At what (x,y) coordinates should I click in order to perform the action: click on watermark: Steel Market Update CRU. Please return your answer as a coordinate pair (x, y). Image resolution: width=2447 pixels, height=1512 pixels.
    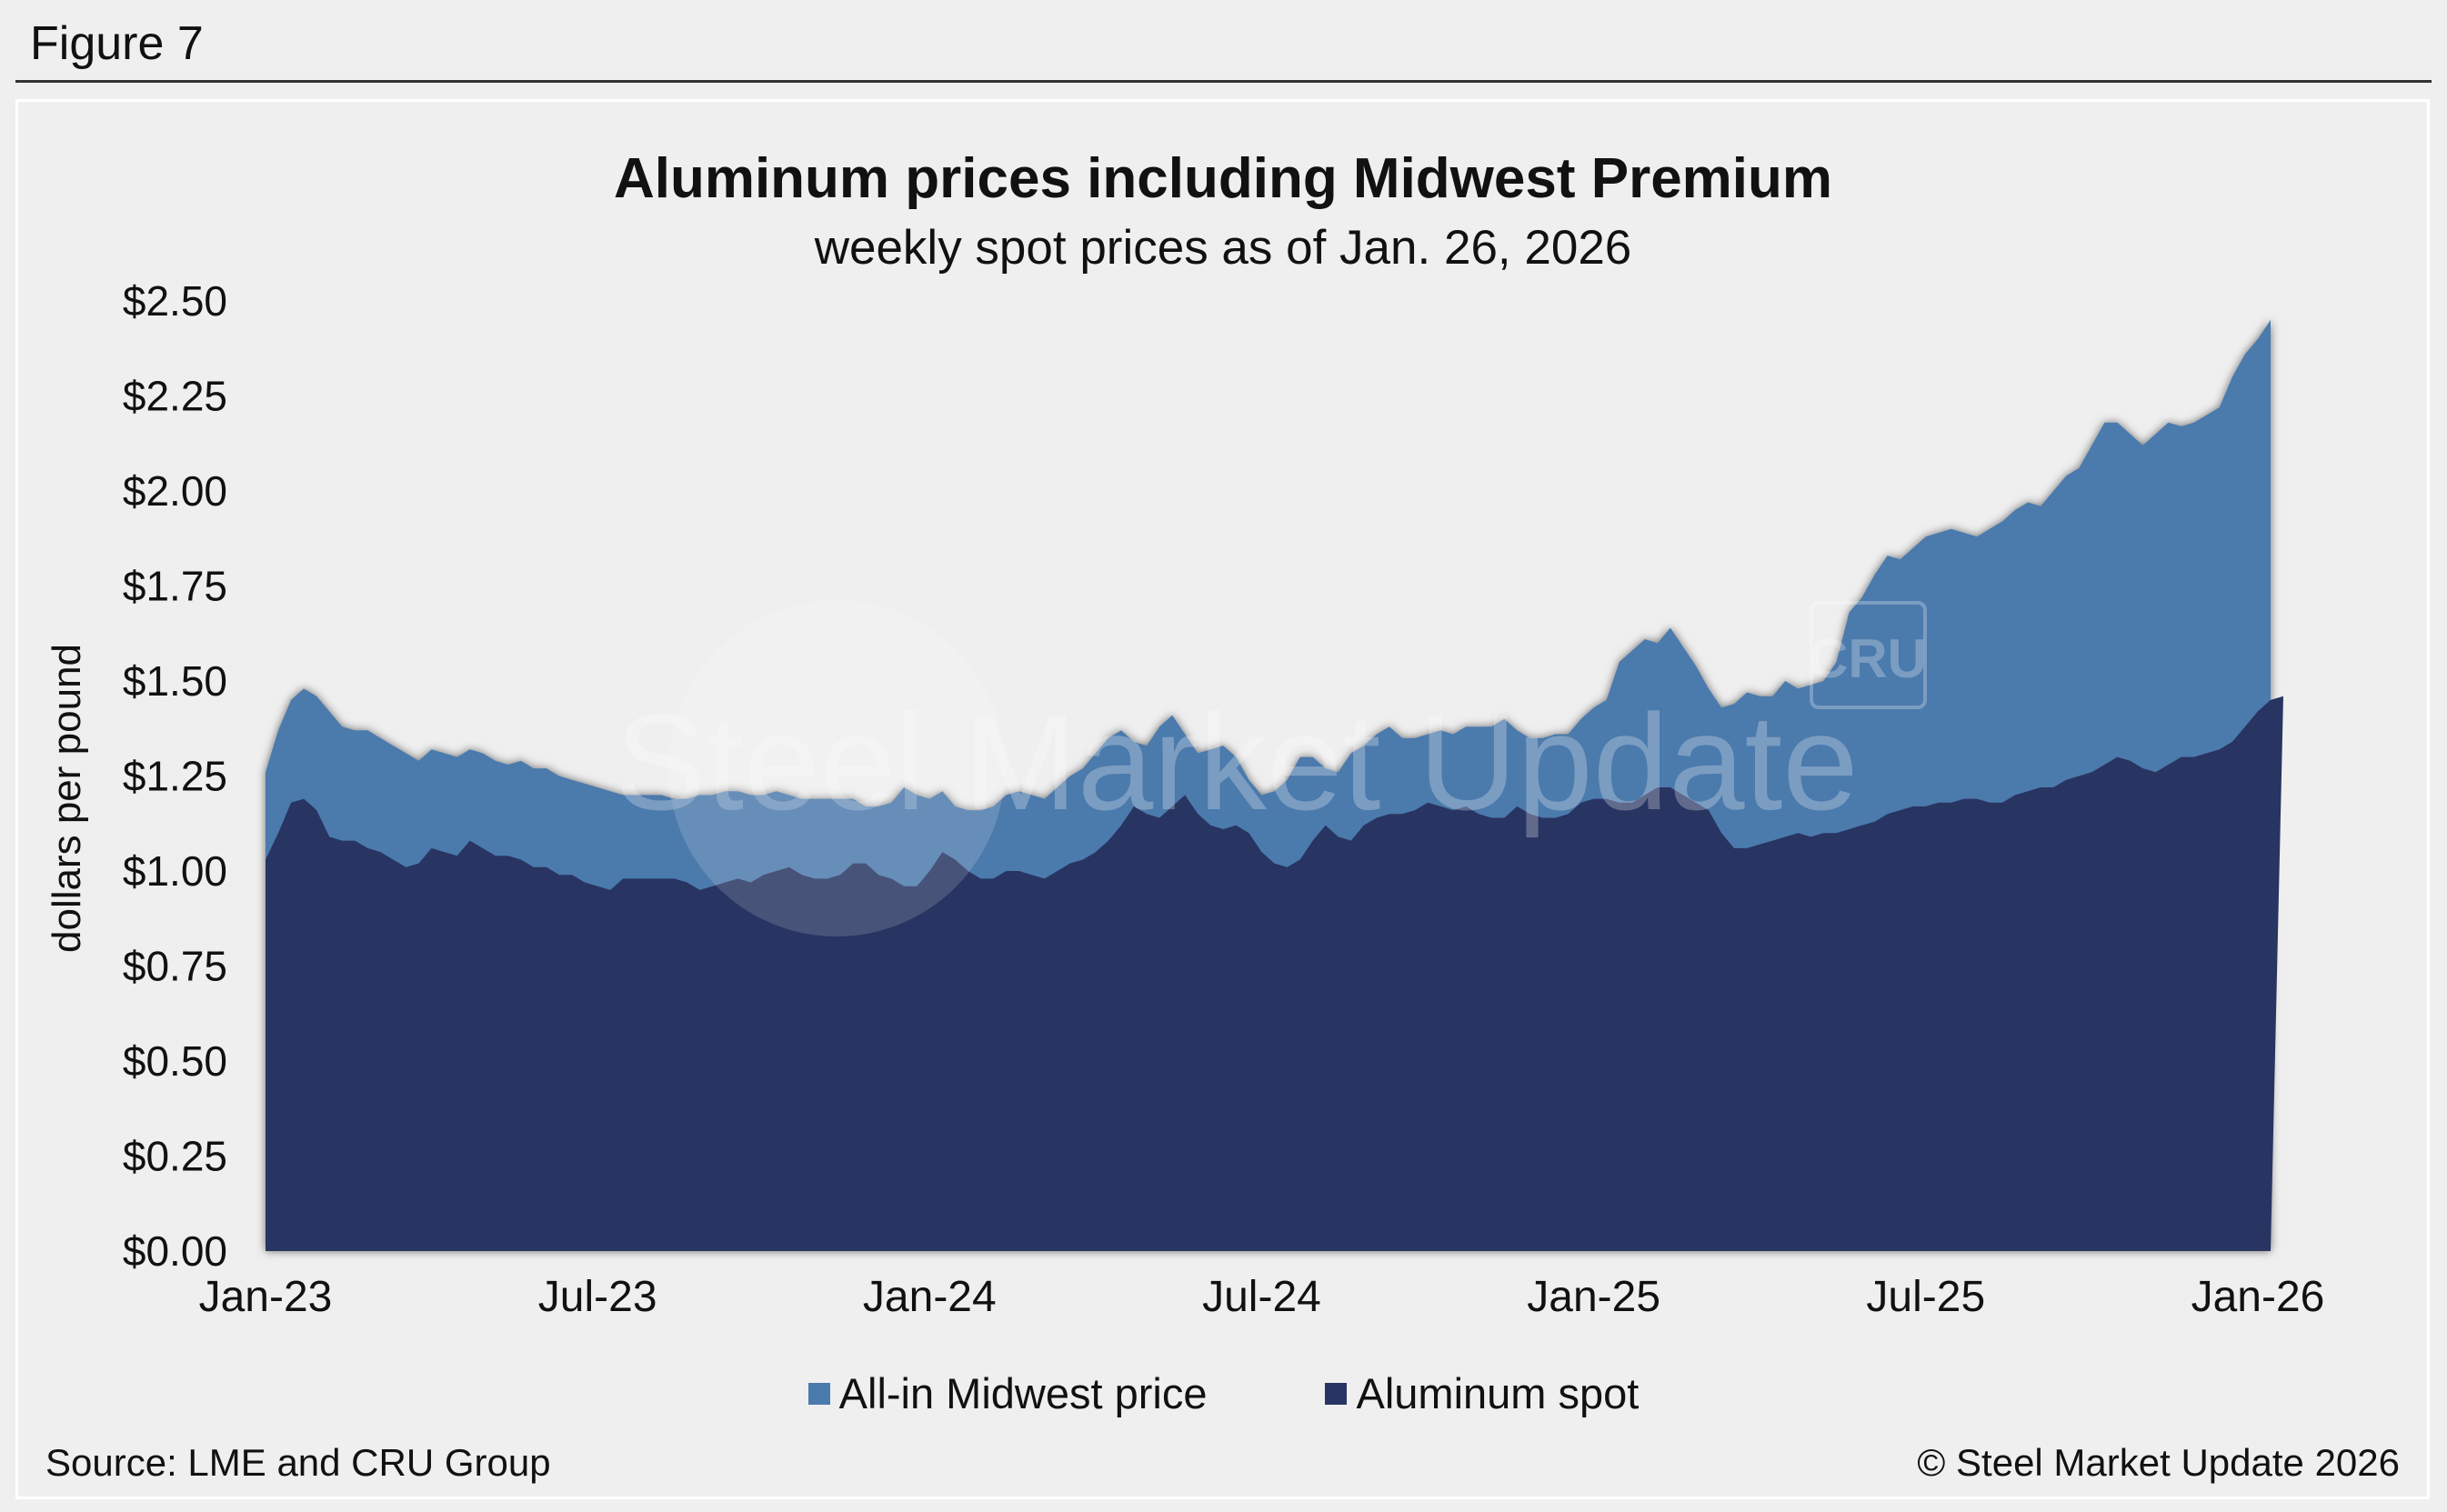
    Looking at the image, I should click on (1271, 768).